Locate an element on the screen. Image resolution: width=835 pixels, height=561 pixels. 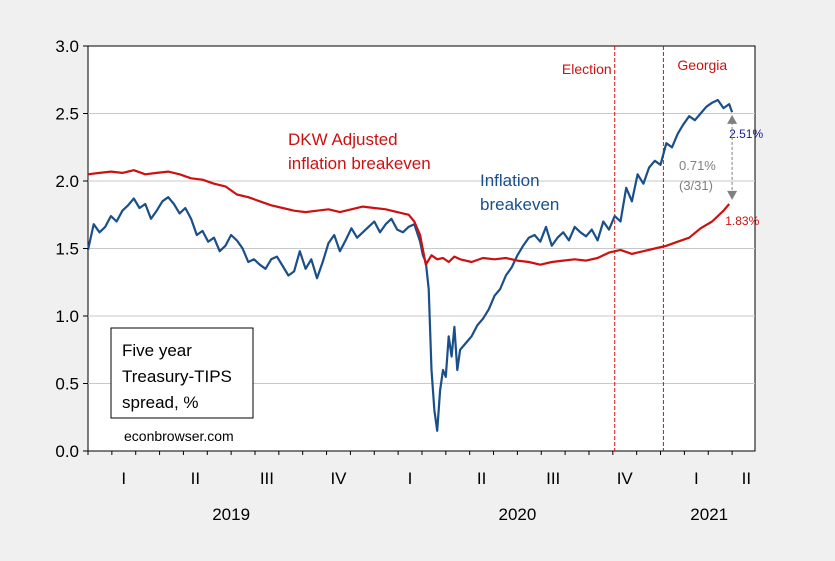
quarter-label-8: I is located at coordinates (696, 478).